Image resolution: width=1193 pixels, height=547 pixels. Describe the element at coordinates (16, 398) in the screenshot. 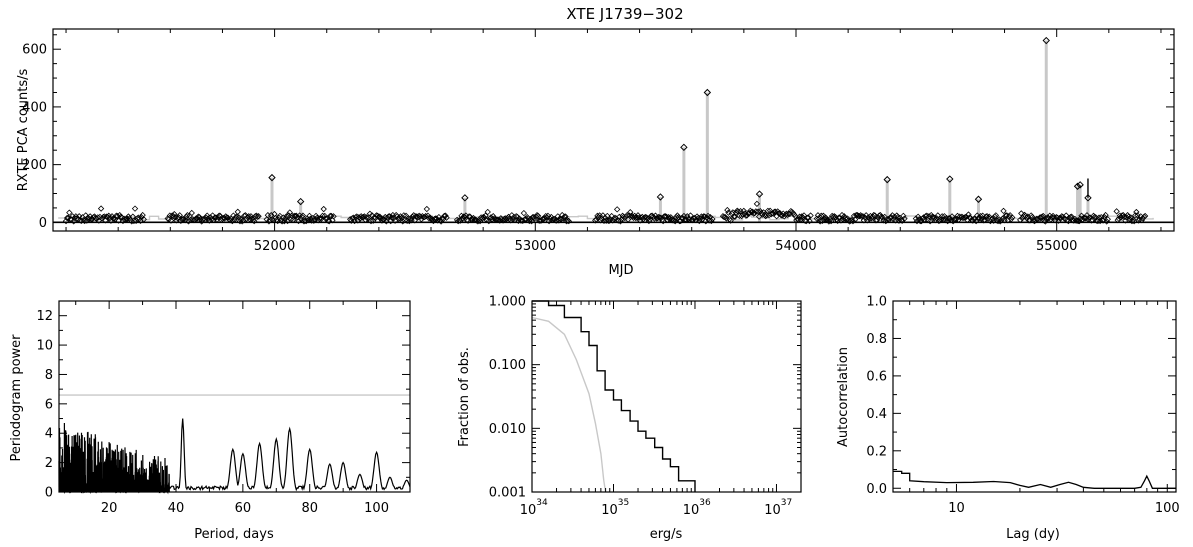

I see `periodogram-ylabel: Periodogram power` at that location.